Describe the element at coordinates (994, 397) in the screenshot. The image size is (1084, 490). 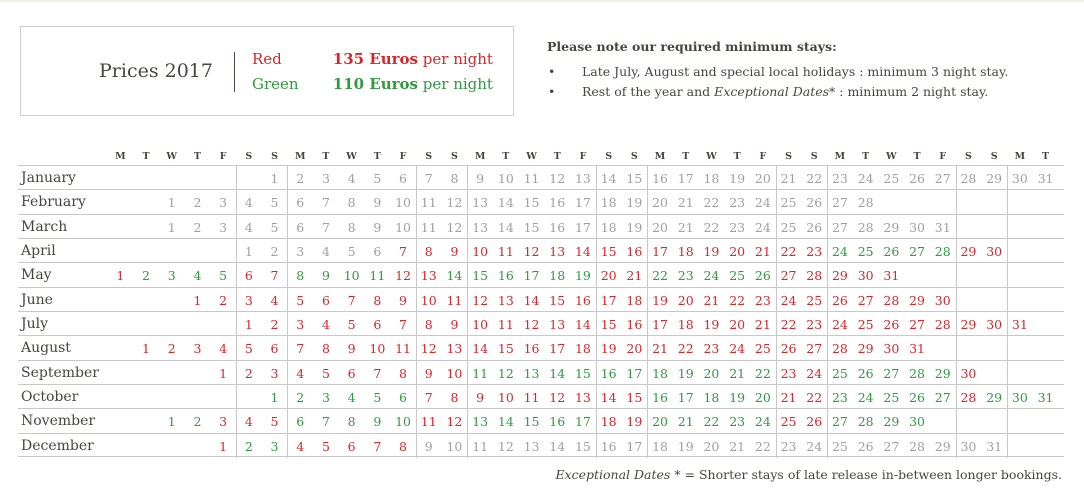
I see `day-cell: 29` at that location.